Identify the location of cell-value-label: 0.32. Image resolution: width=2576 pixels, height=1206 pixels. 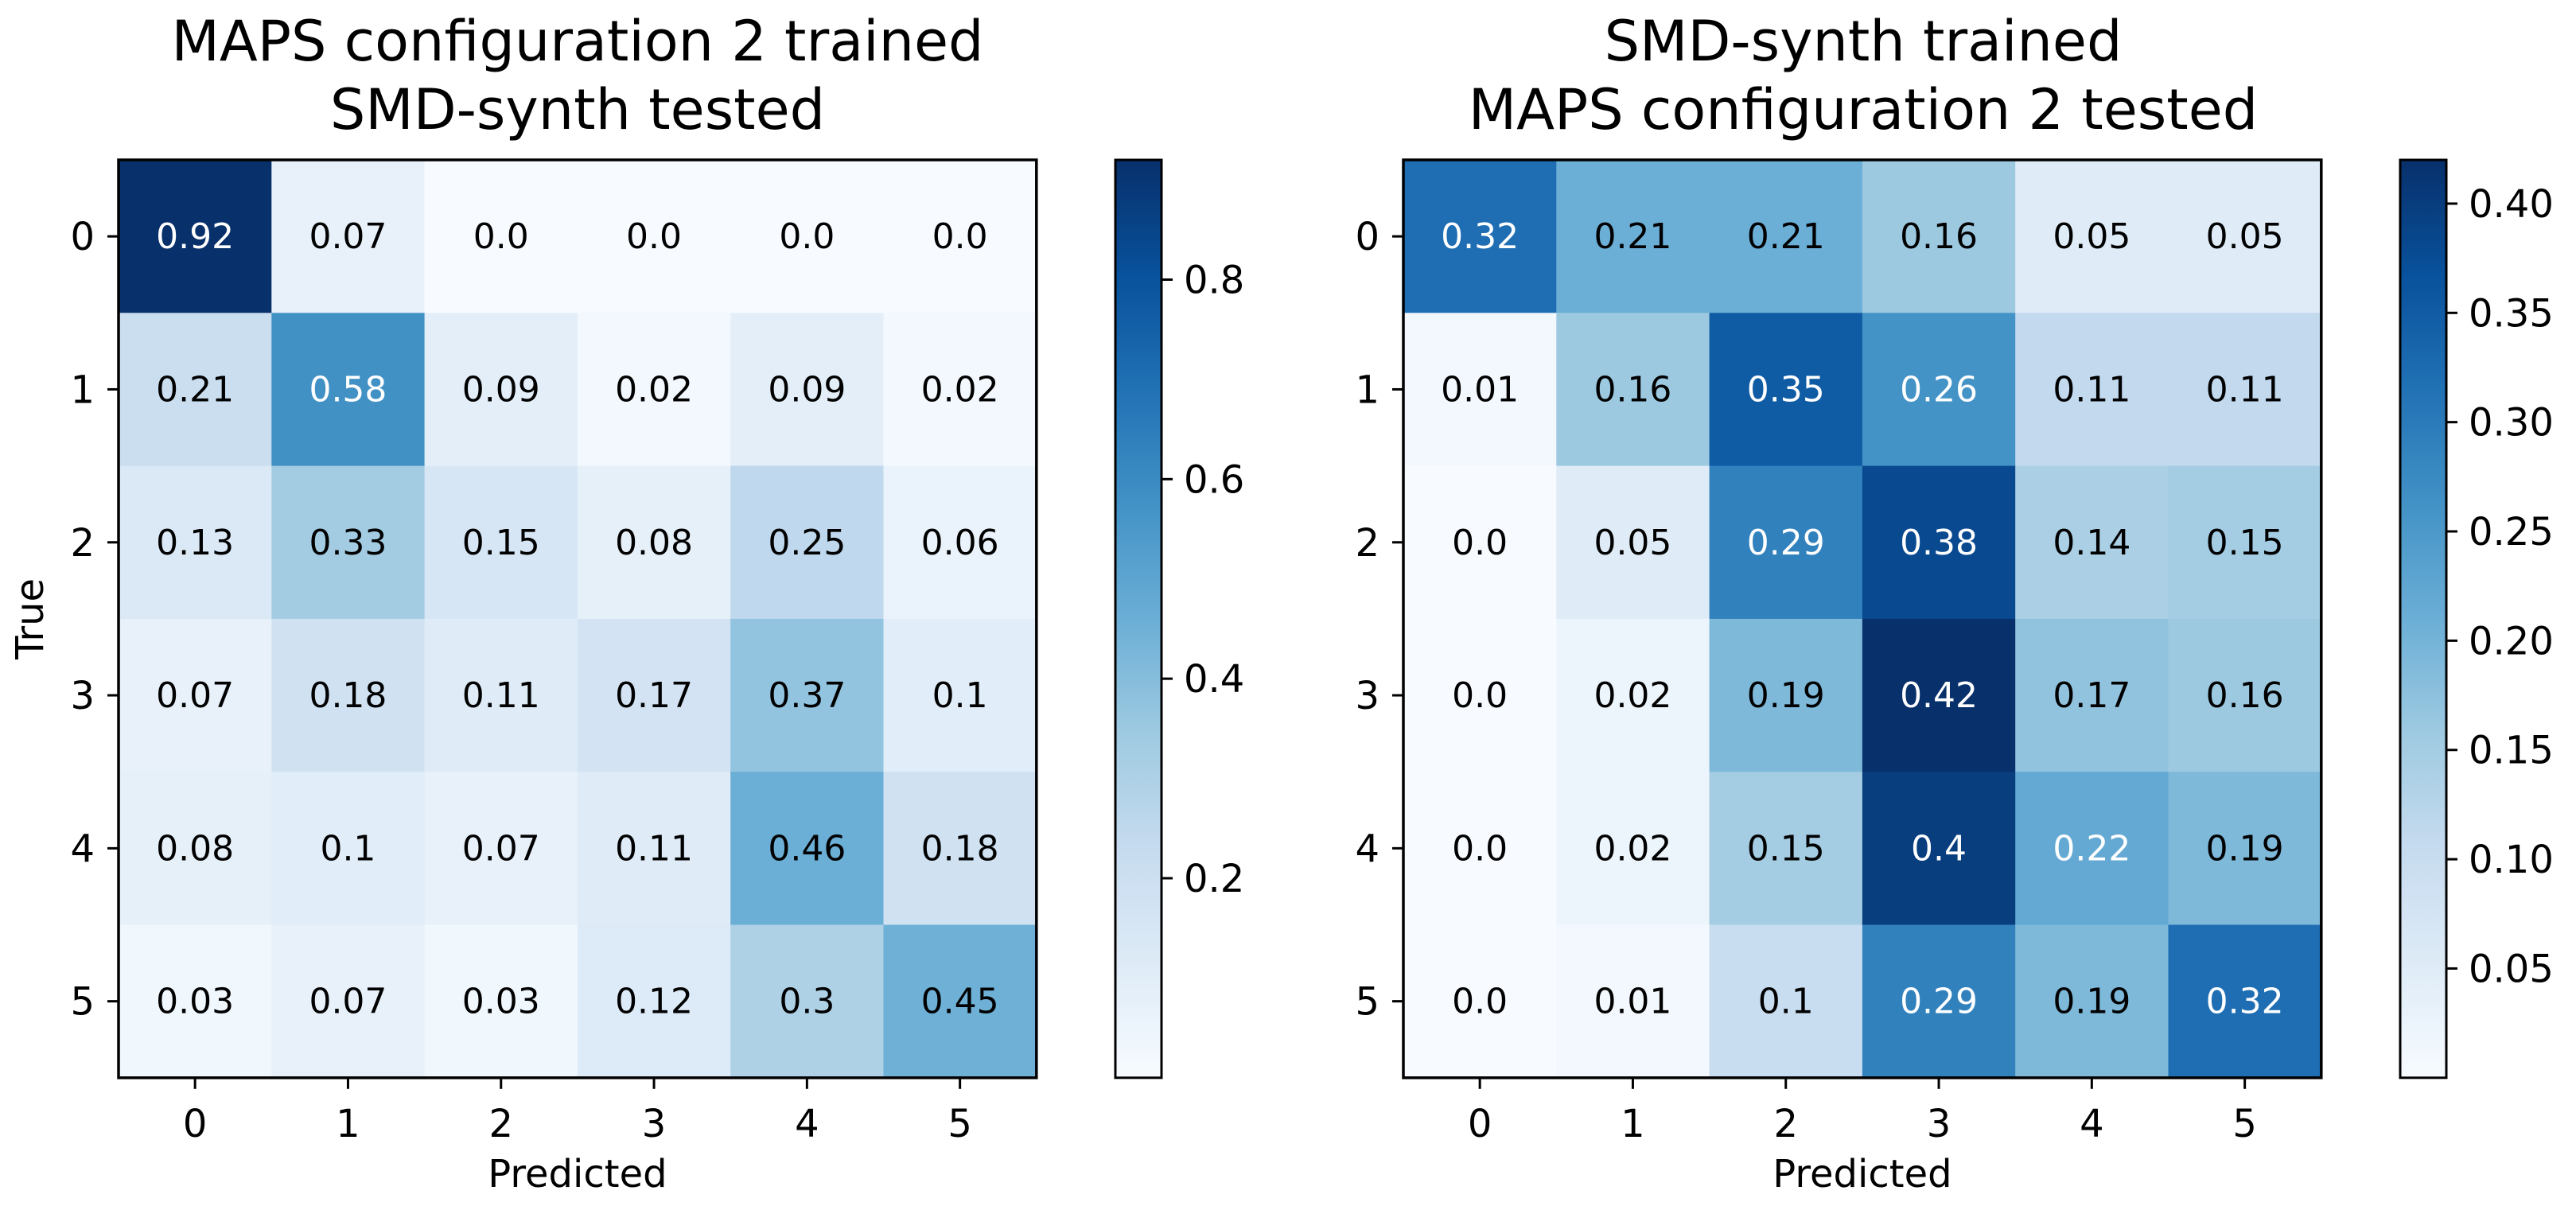
(1480, 236).